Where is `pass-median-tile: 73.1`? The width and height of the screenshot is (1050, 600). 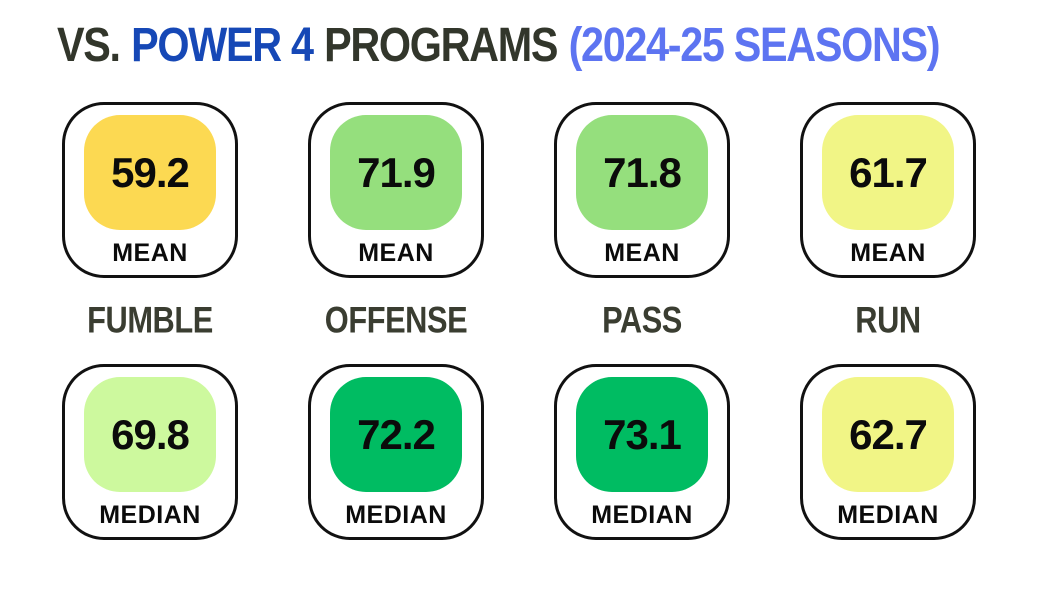 pass-median-tile: 73.1 is located at coordinates (642, 434).